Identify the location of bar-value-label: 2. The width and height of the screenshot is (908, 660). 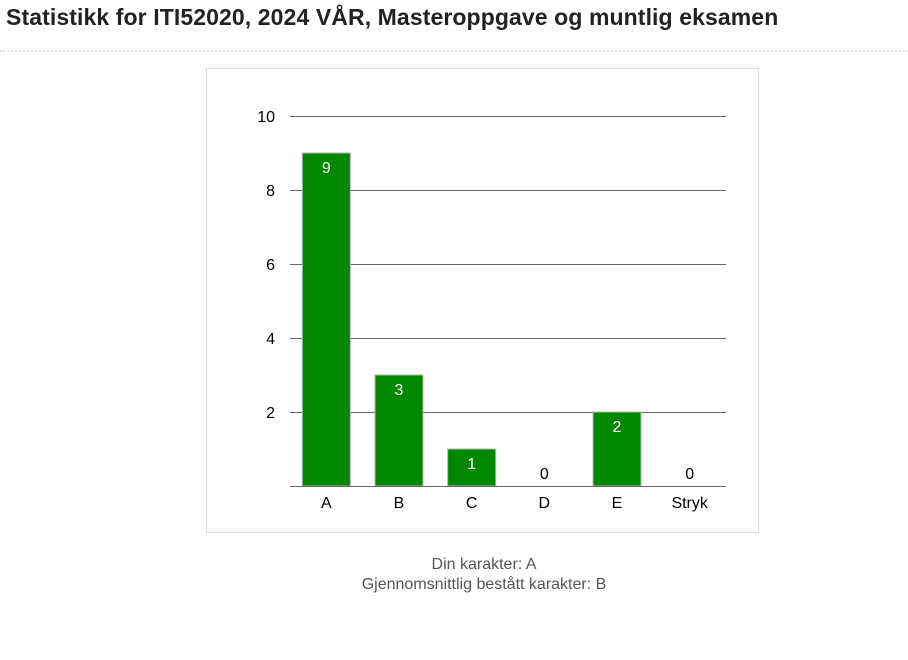
(617, 427).